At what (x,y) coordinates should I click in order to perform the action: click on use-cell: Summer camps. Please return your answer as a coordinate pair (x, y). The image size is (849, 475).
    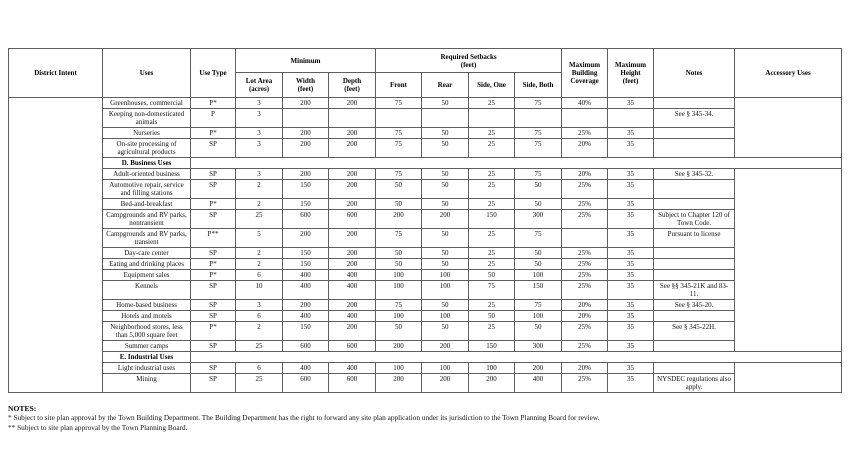
    Looking at the image, I should click on (146, 346).